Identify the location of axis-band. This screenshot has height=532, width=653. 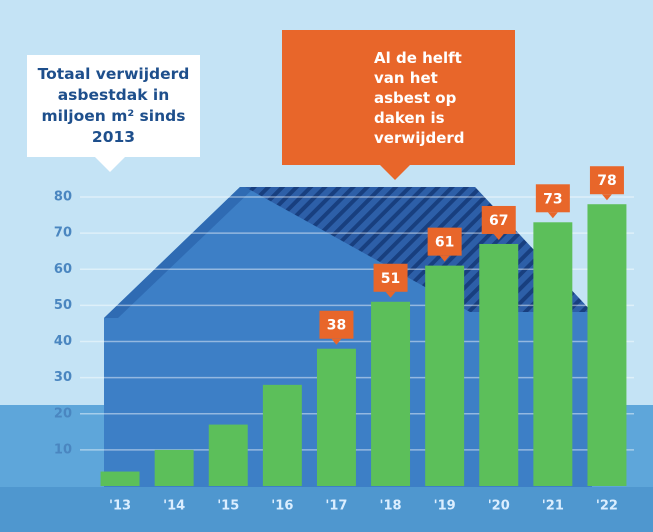
(326, 509).